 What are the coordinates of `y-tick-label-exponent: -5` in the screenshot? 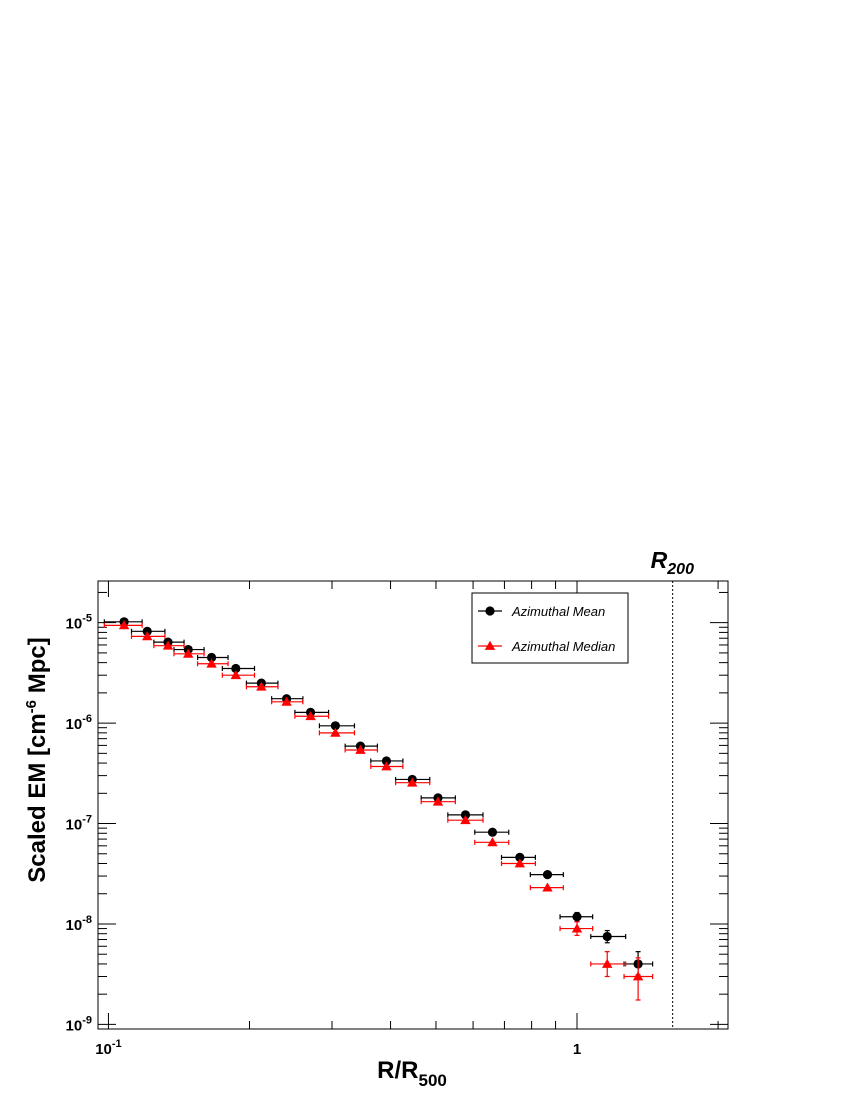 It's located at (87, 619).